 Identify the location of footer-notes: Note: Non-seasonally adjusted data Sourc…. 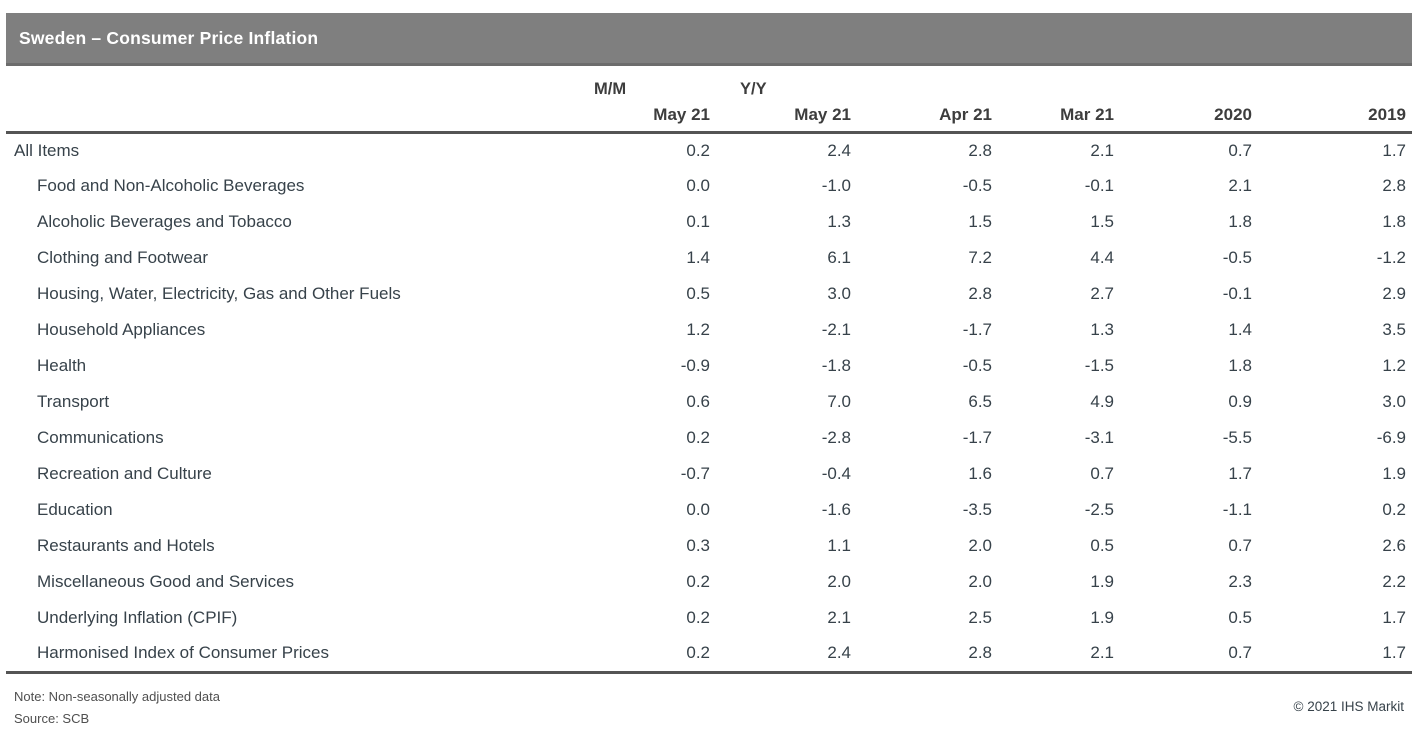
(117, 708).